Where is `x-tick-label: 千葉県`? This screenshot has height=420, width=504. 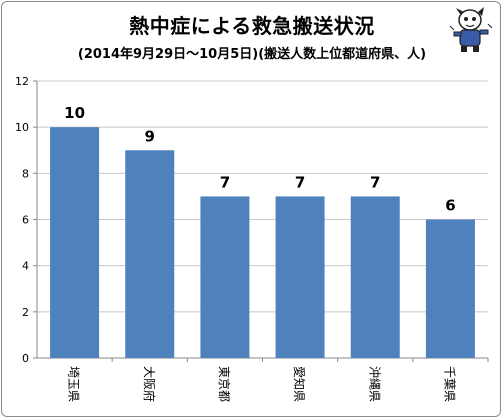
x-tick-label: 千葉県 is located at coordinates (449, 384).